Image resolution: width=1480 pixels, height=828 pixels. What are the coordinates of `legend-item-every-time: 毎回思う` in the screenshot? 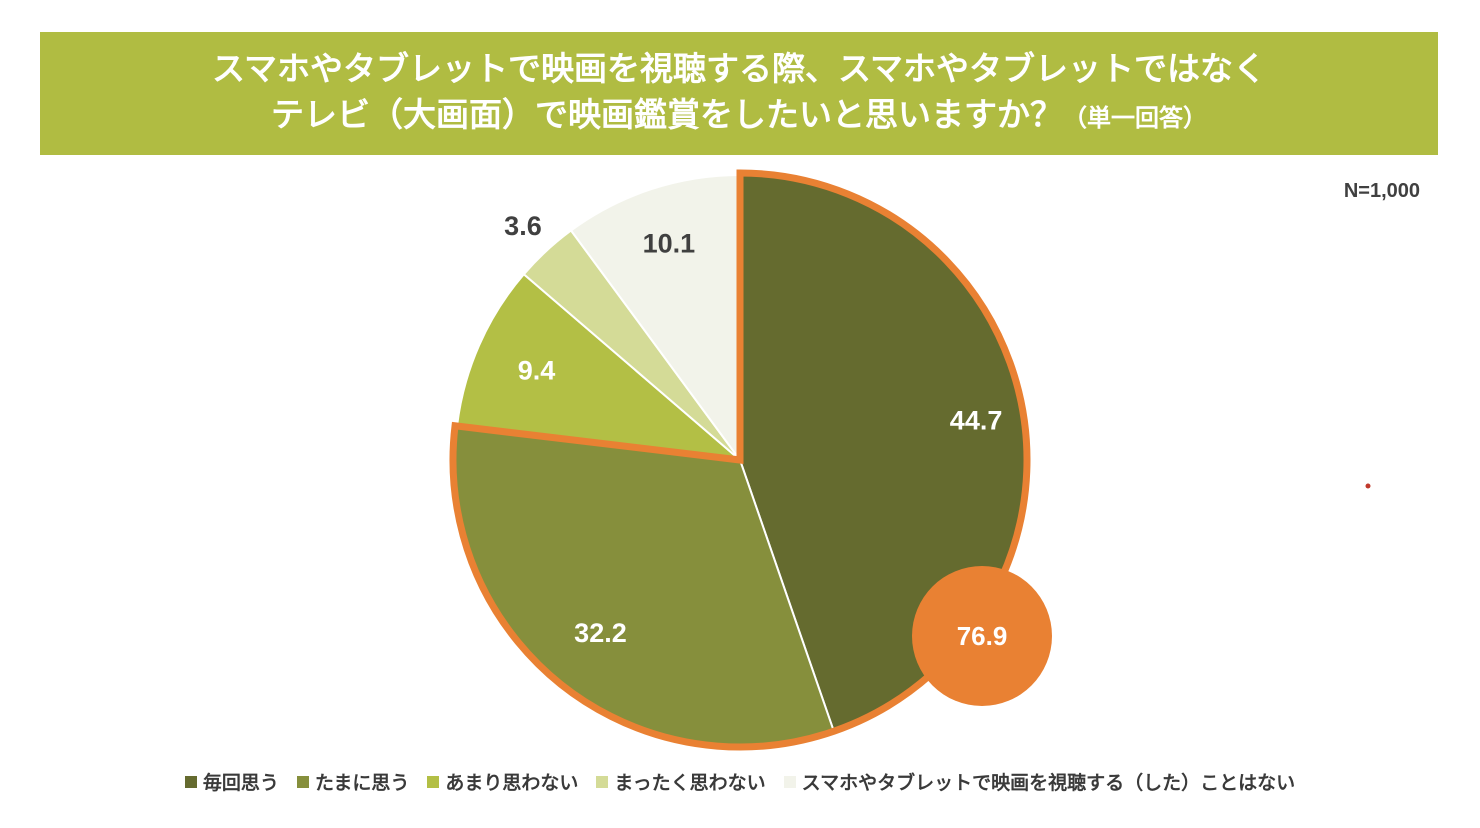 It's located at (231, 781).